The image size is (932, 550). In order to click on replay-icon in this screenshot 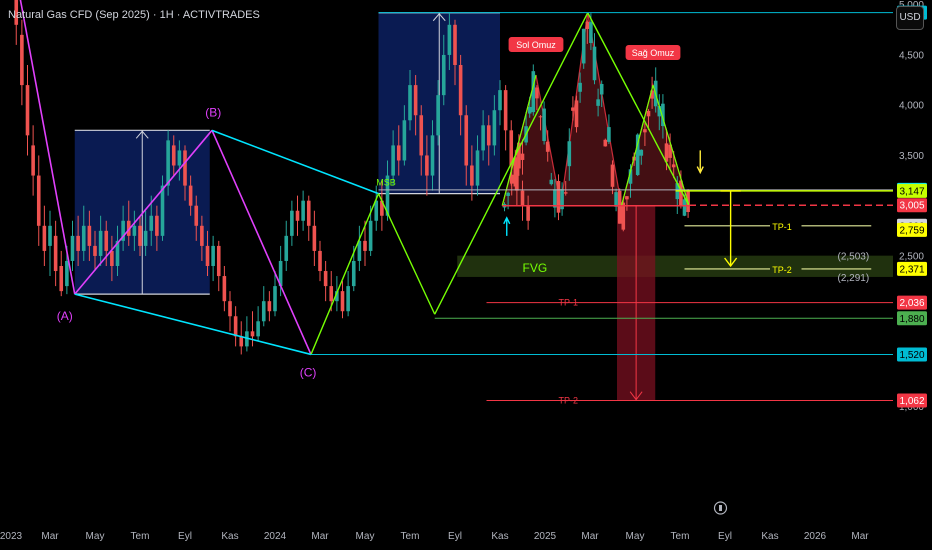, I will do `click(720, 508)`.